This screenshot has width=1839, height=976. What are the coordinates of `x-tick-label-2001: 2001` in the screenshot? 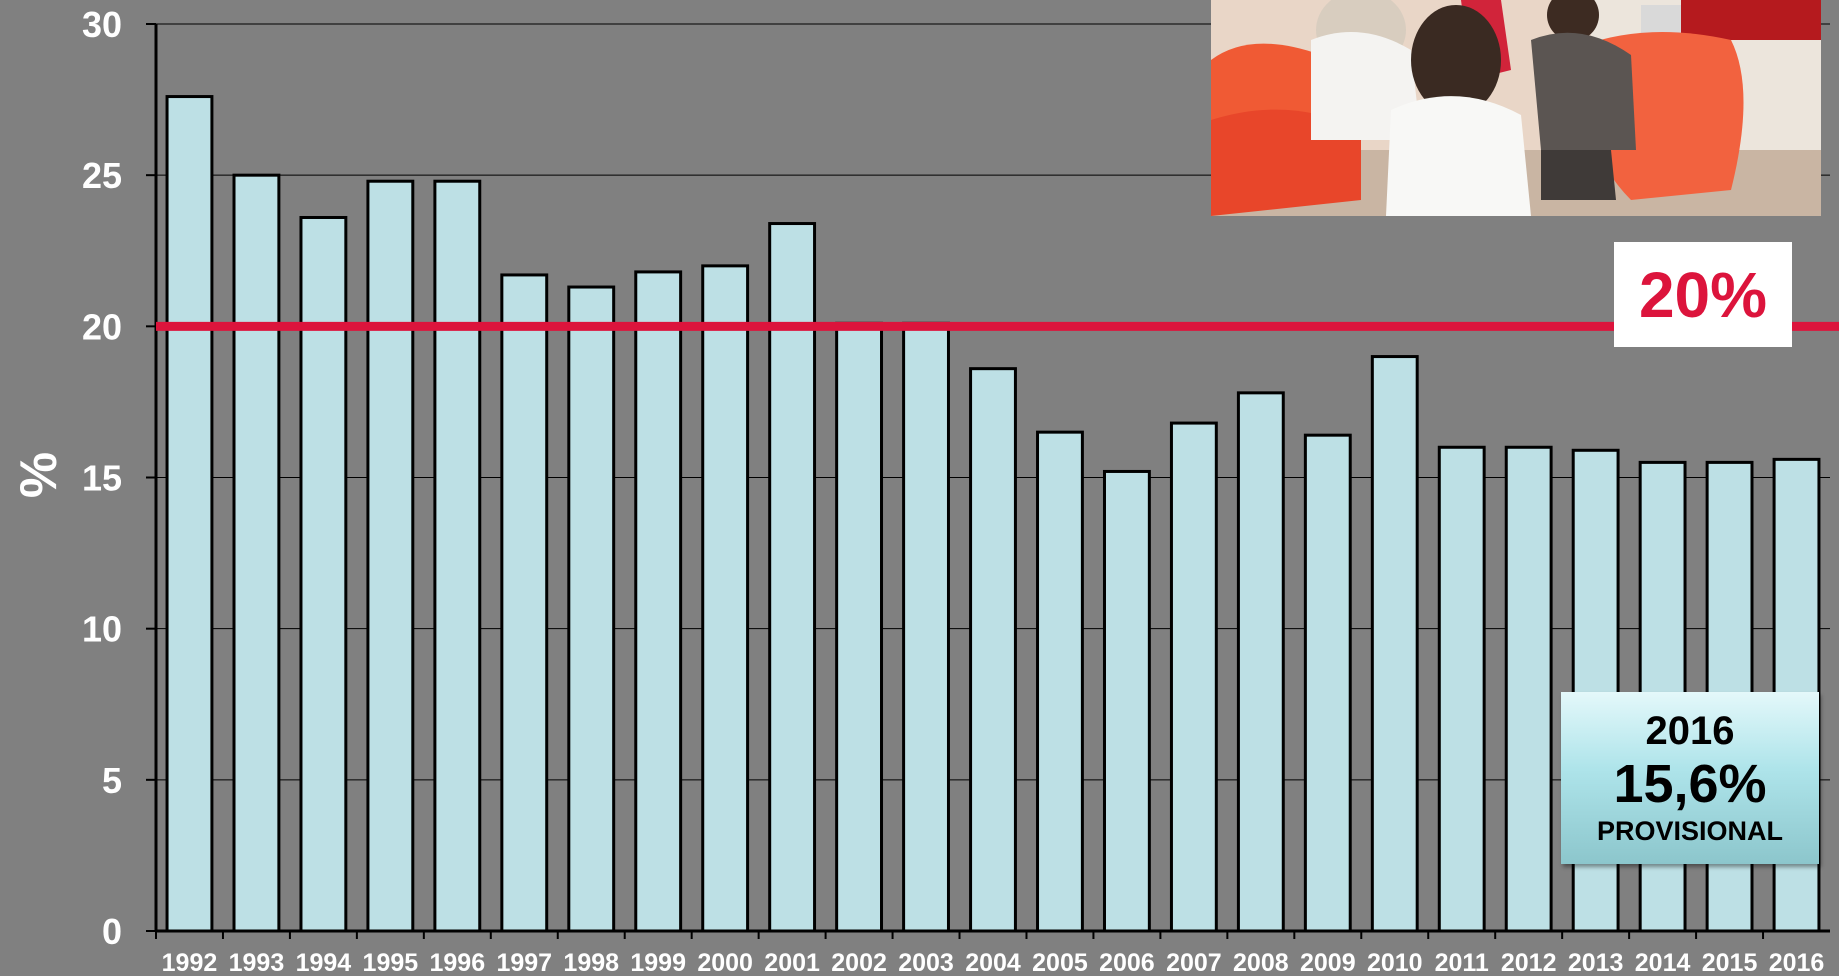 It's located at (792, 962).